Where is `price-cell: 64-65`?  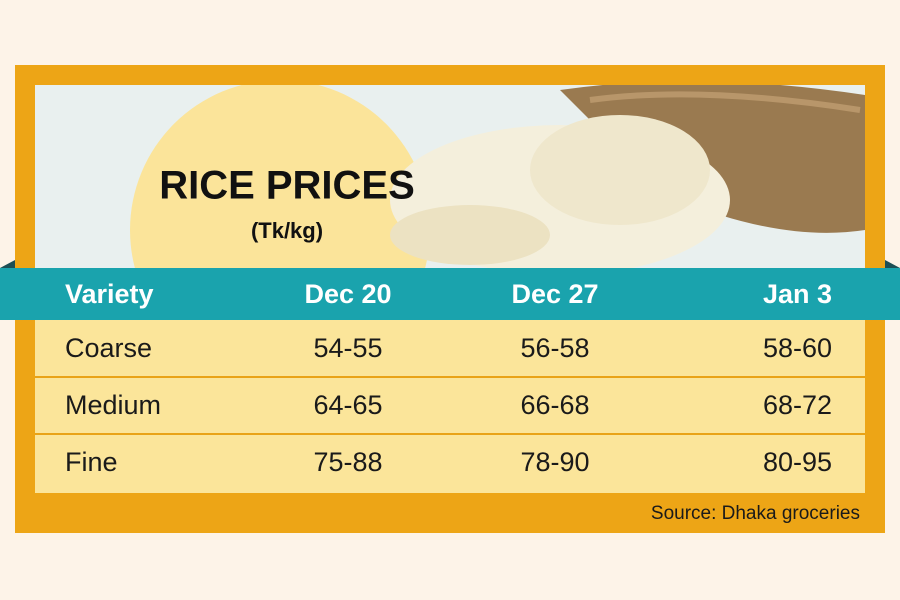
price-cell: 64-65 is located at coordinates (347, 405).